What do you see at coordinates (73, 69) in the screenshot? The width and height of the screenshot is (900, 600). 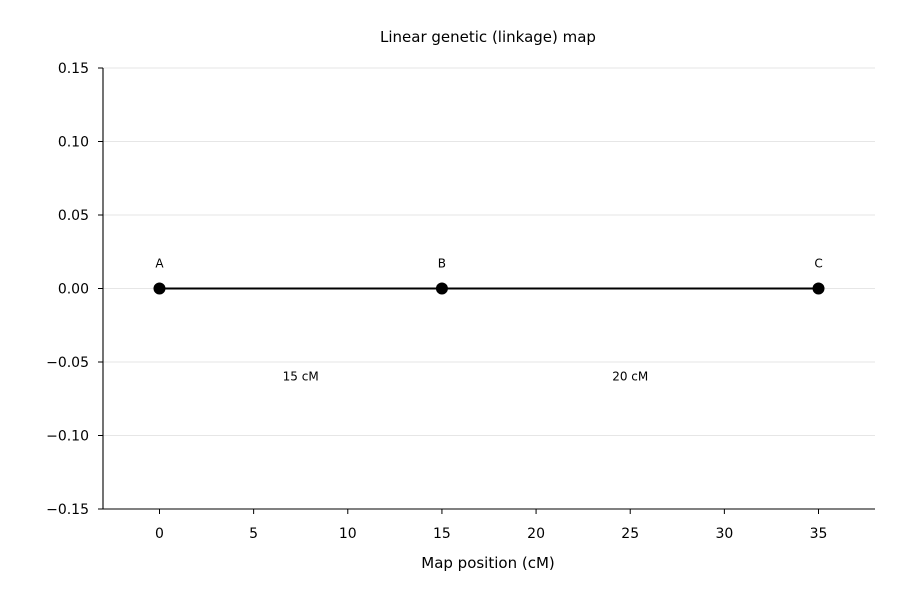 I see `y-tick-label: 0.15` at bounding box center [73, 69].